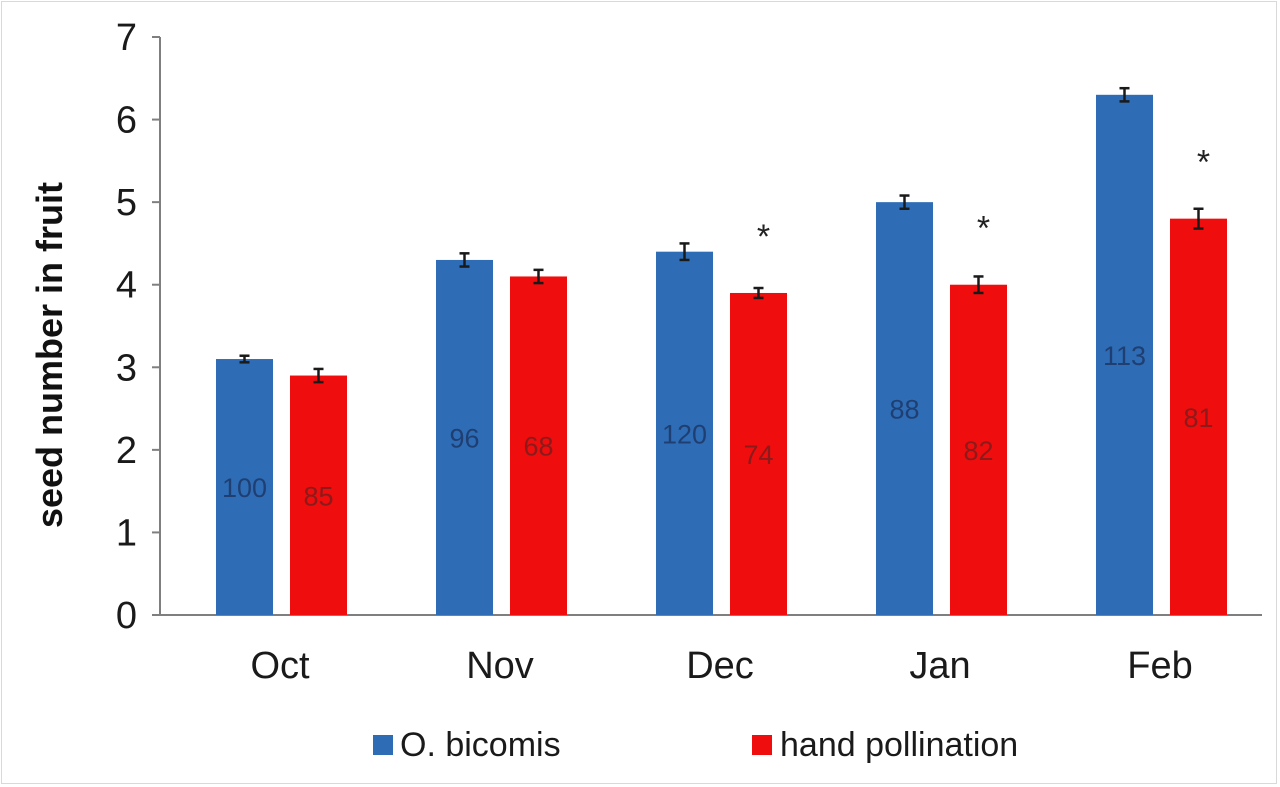  I want to click on sample-size-label: 74, so click(758, 455).